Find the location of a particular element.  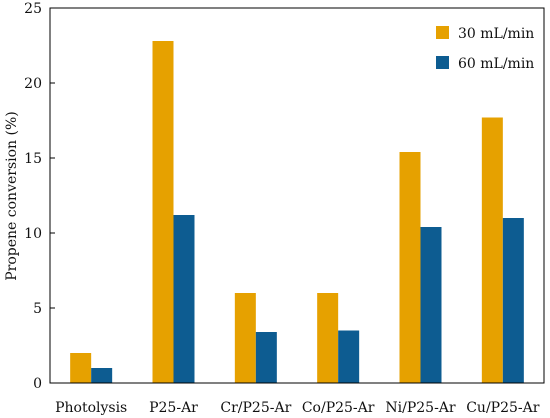

y-axis-label: Propene conversion (%) is located at coordinates (12, 196).